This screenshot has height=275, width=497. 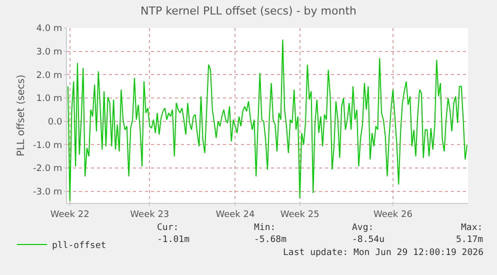 I want to click on y-tick-label: -2.0 m, so click(x=47, y=169).